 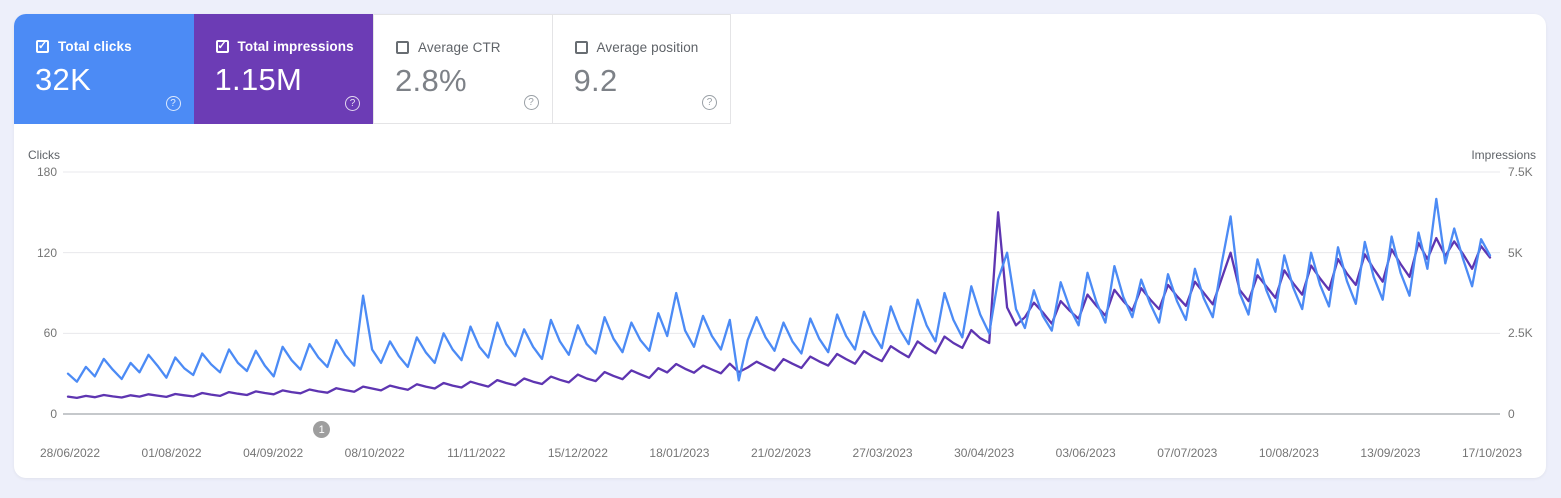 I want to click on average-position-checkbox, so click(x=581, y=47).